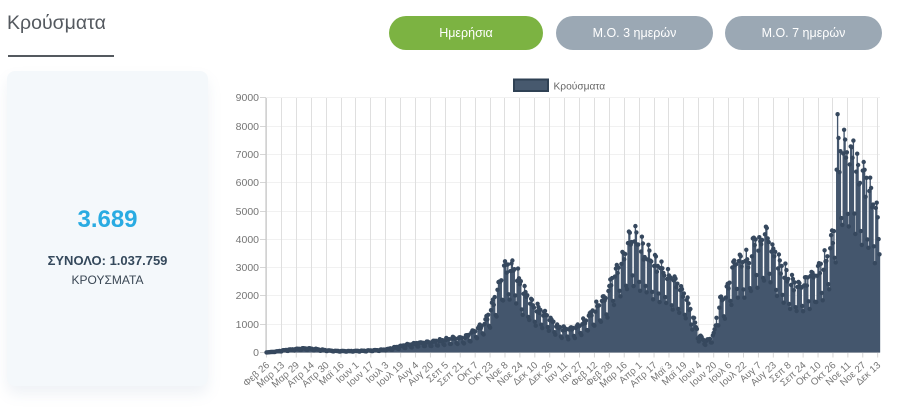  Describe the element at coordinates (248, 127) in the screenshot. I see `svg-text: 8000` at that location.